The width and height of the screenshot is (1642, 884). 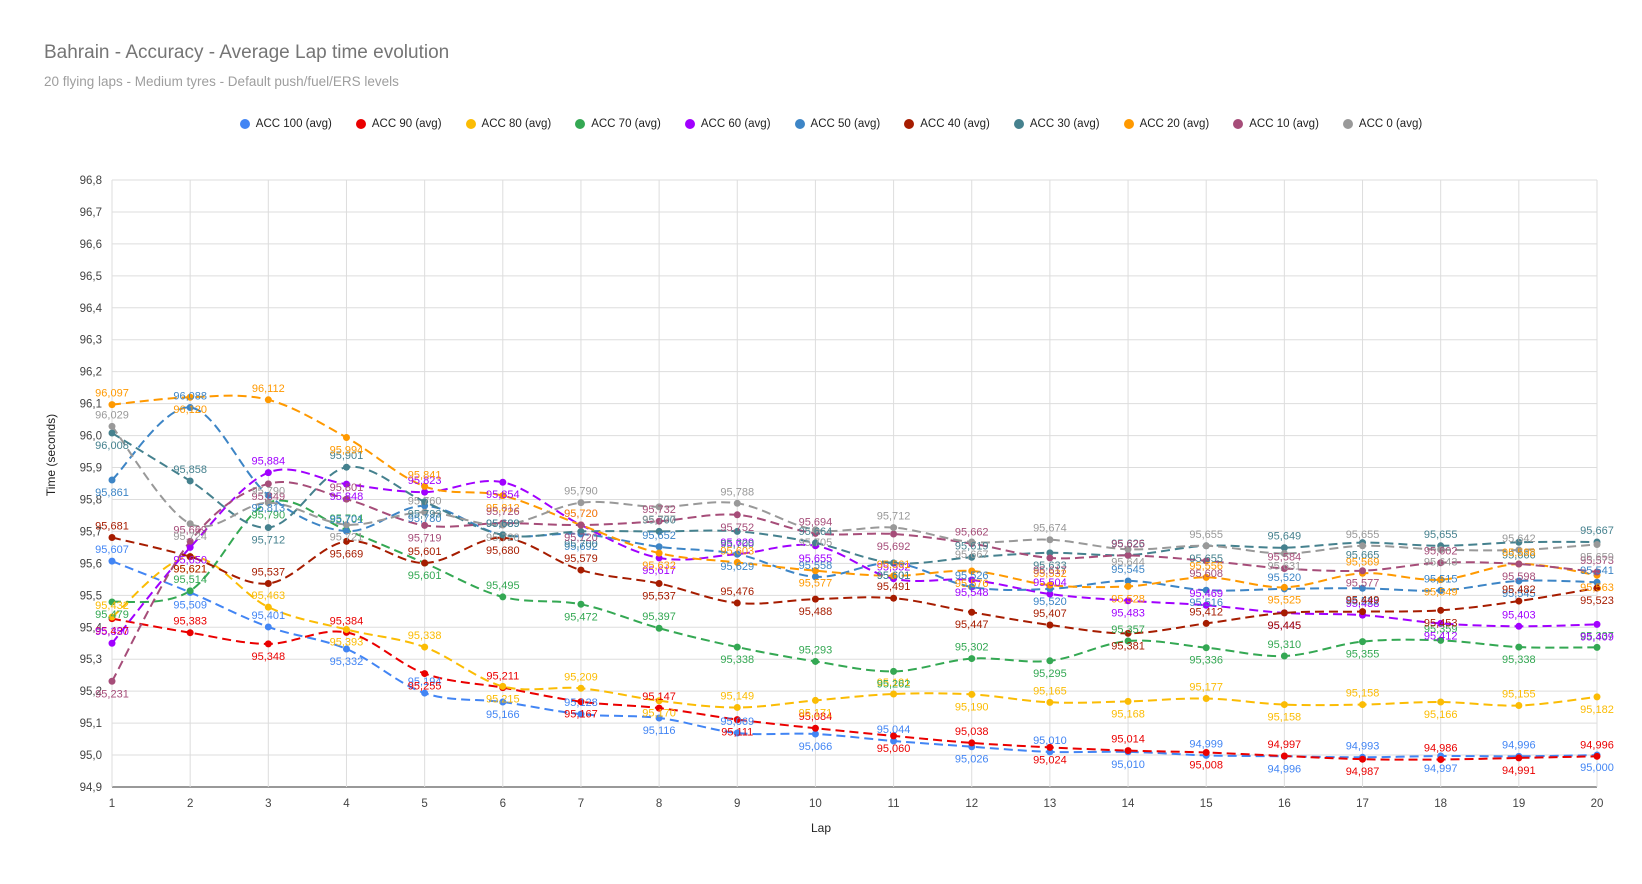 What do you see at coordinates (816, 612) in the screenshot?
I see `data-label: 95,488` at bounding box center [816, 612].